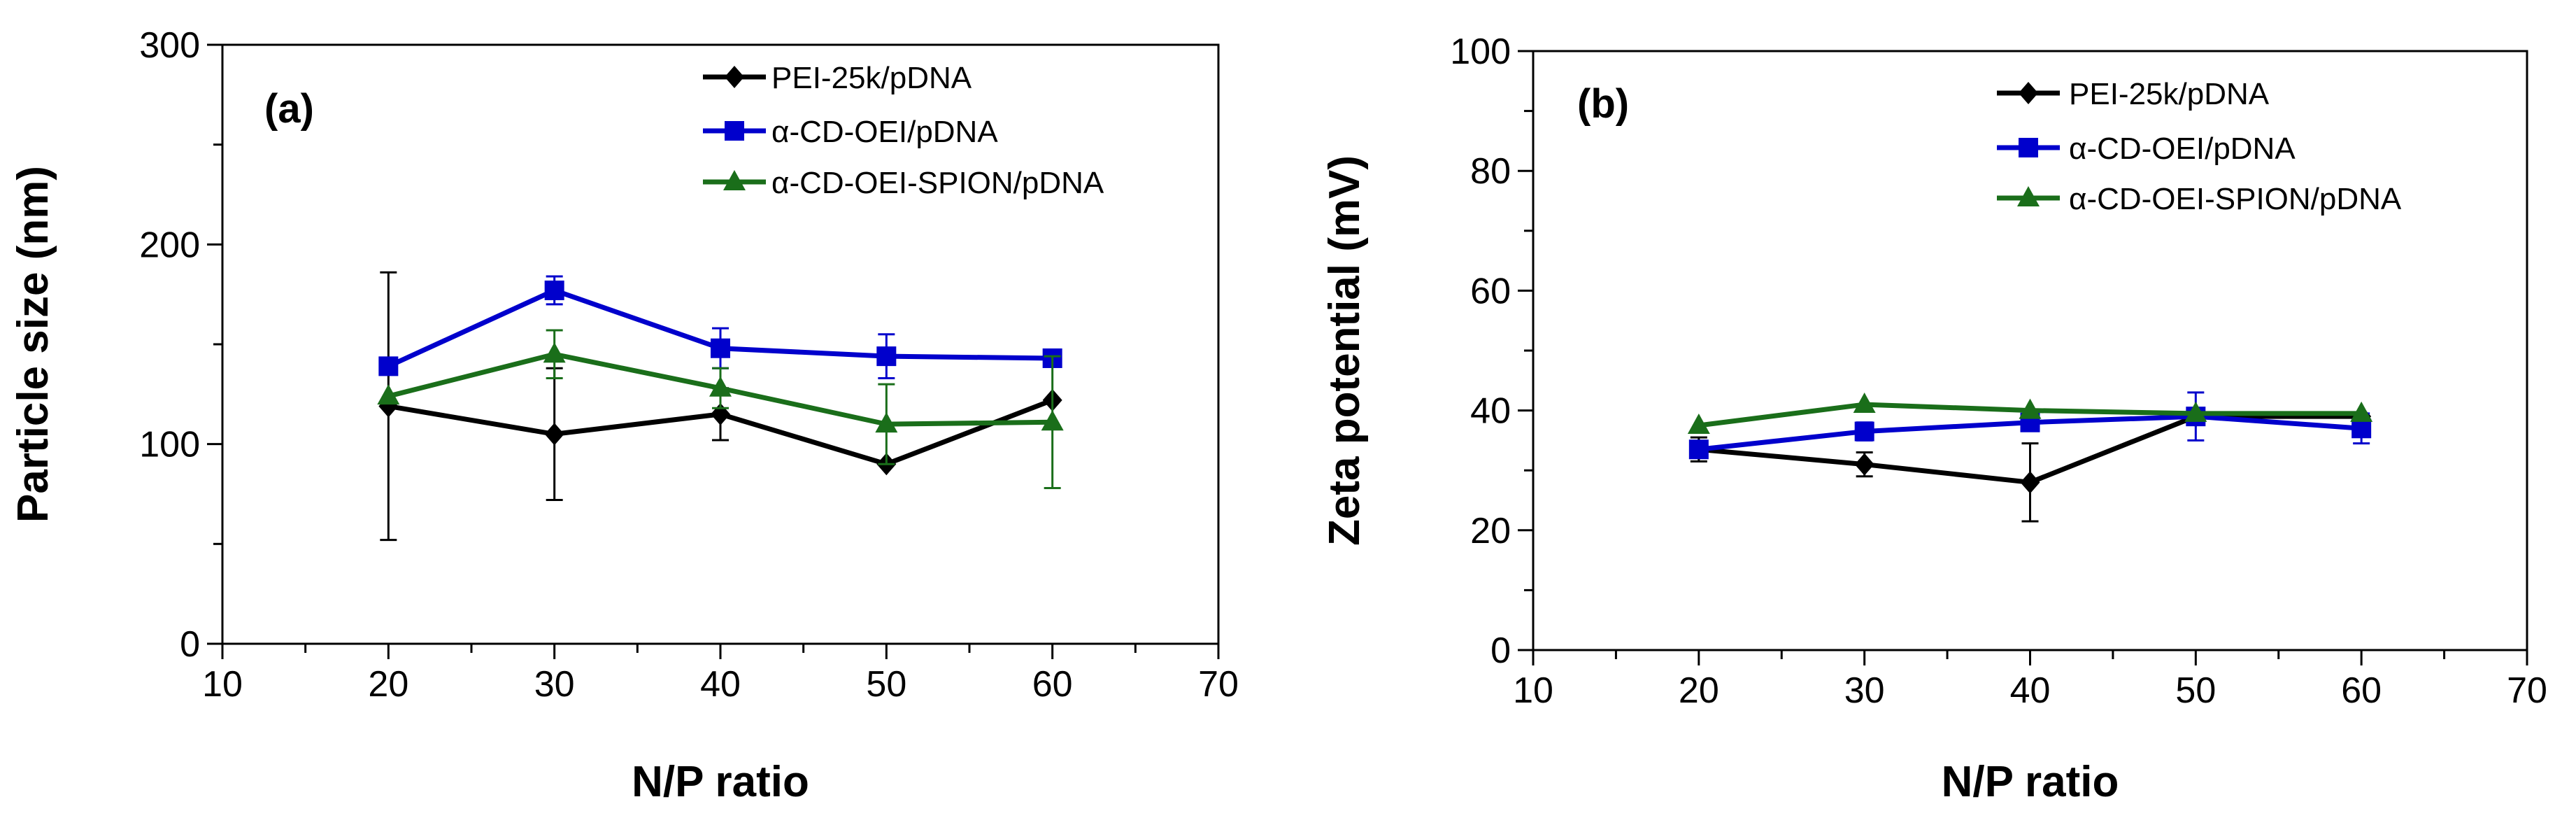 This screenshot has height=825, width=2576. I want to click on y-tick-label: 80, so click(1490, 171).